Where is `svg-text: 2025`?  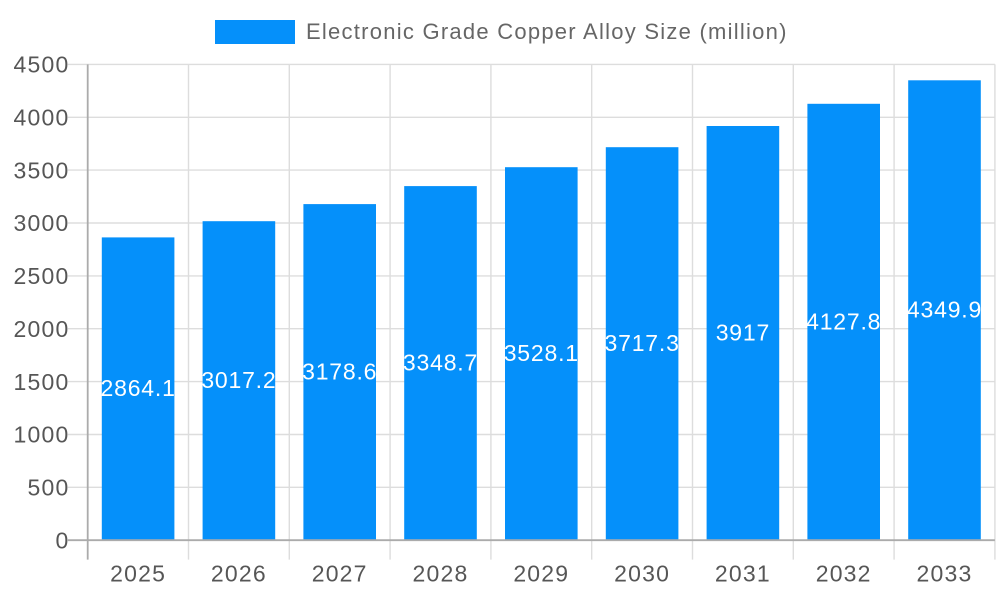 svg-text: 2025 is located at coordinates (138, 574).